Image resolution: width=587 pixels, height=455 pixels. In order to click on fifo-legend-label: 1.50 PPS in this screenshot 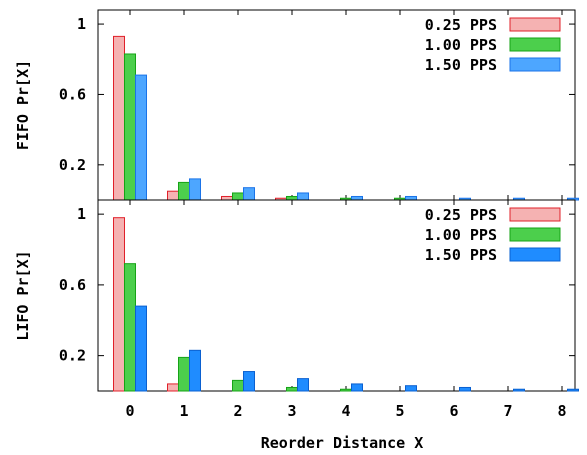, I will do `click(461, 65)`.